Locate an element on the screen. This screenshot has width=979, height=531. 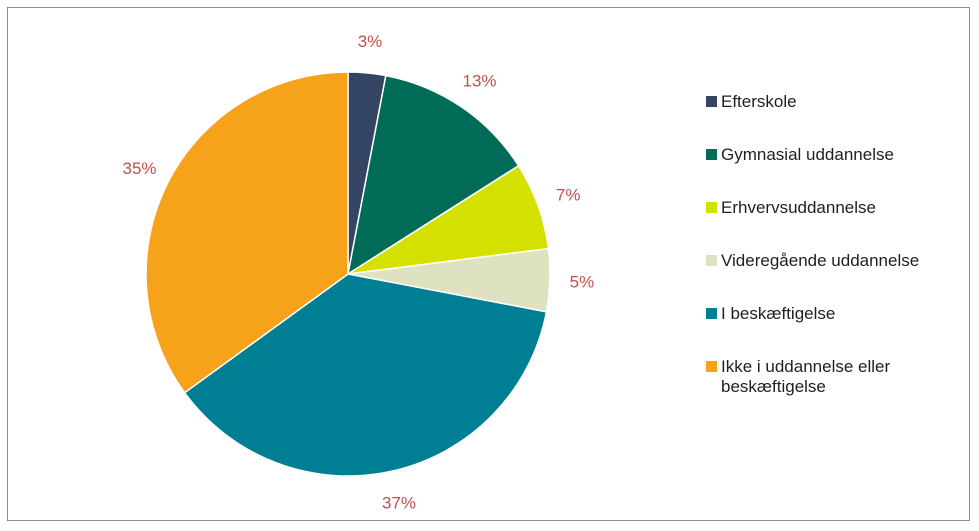
pie-percent-label: 35% is located at coordinates (139, 168).